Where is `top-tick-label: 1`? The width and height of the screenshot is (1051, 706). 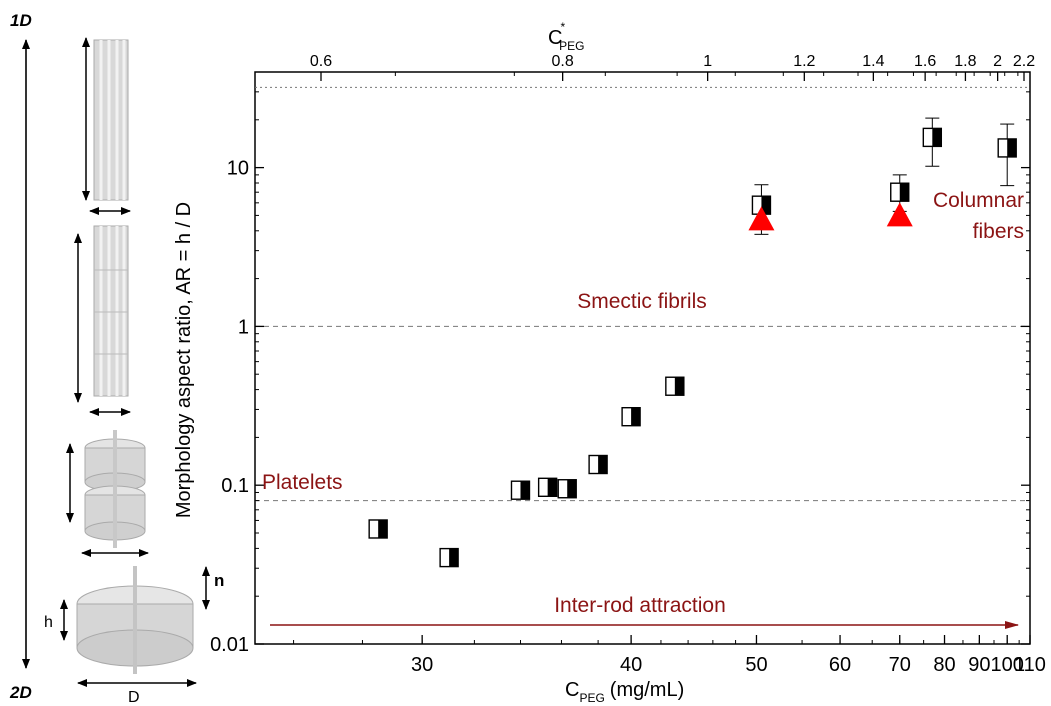
top-tick-label: 1 is located at coordinates (707, 61).